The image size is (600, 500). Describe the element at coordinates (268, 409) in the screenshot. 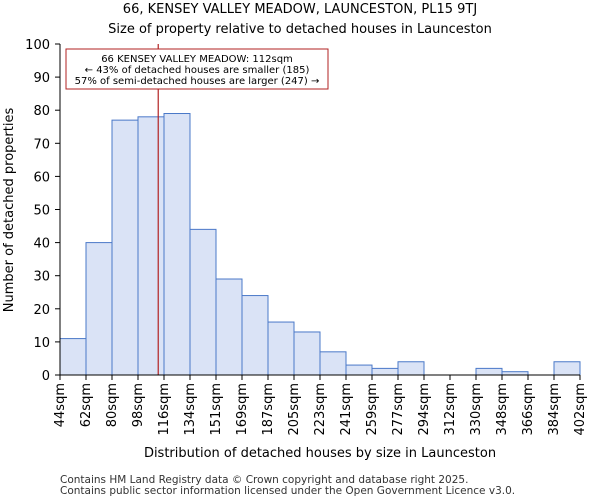

I see `x-tick-label-187sqm: 187sqm` at that location.